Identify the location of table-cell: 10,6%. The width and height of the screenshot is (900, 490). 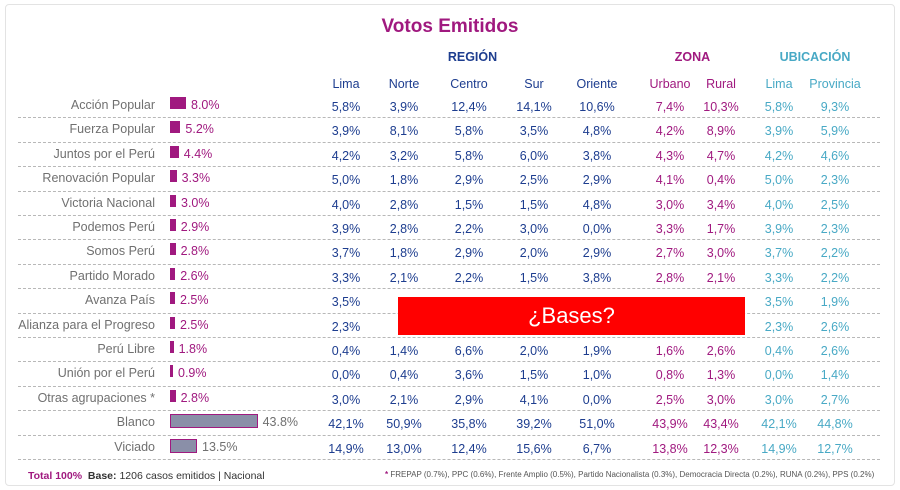
(597, 107).